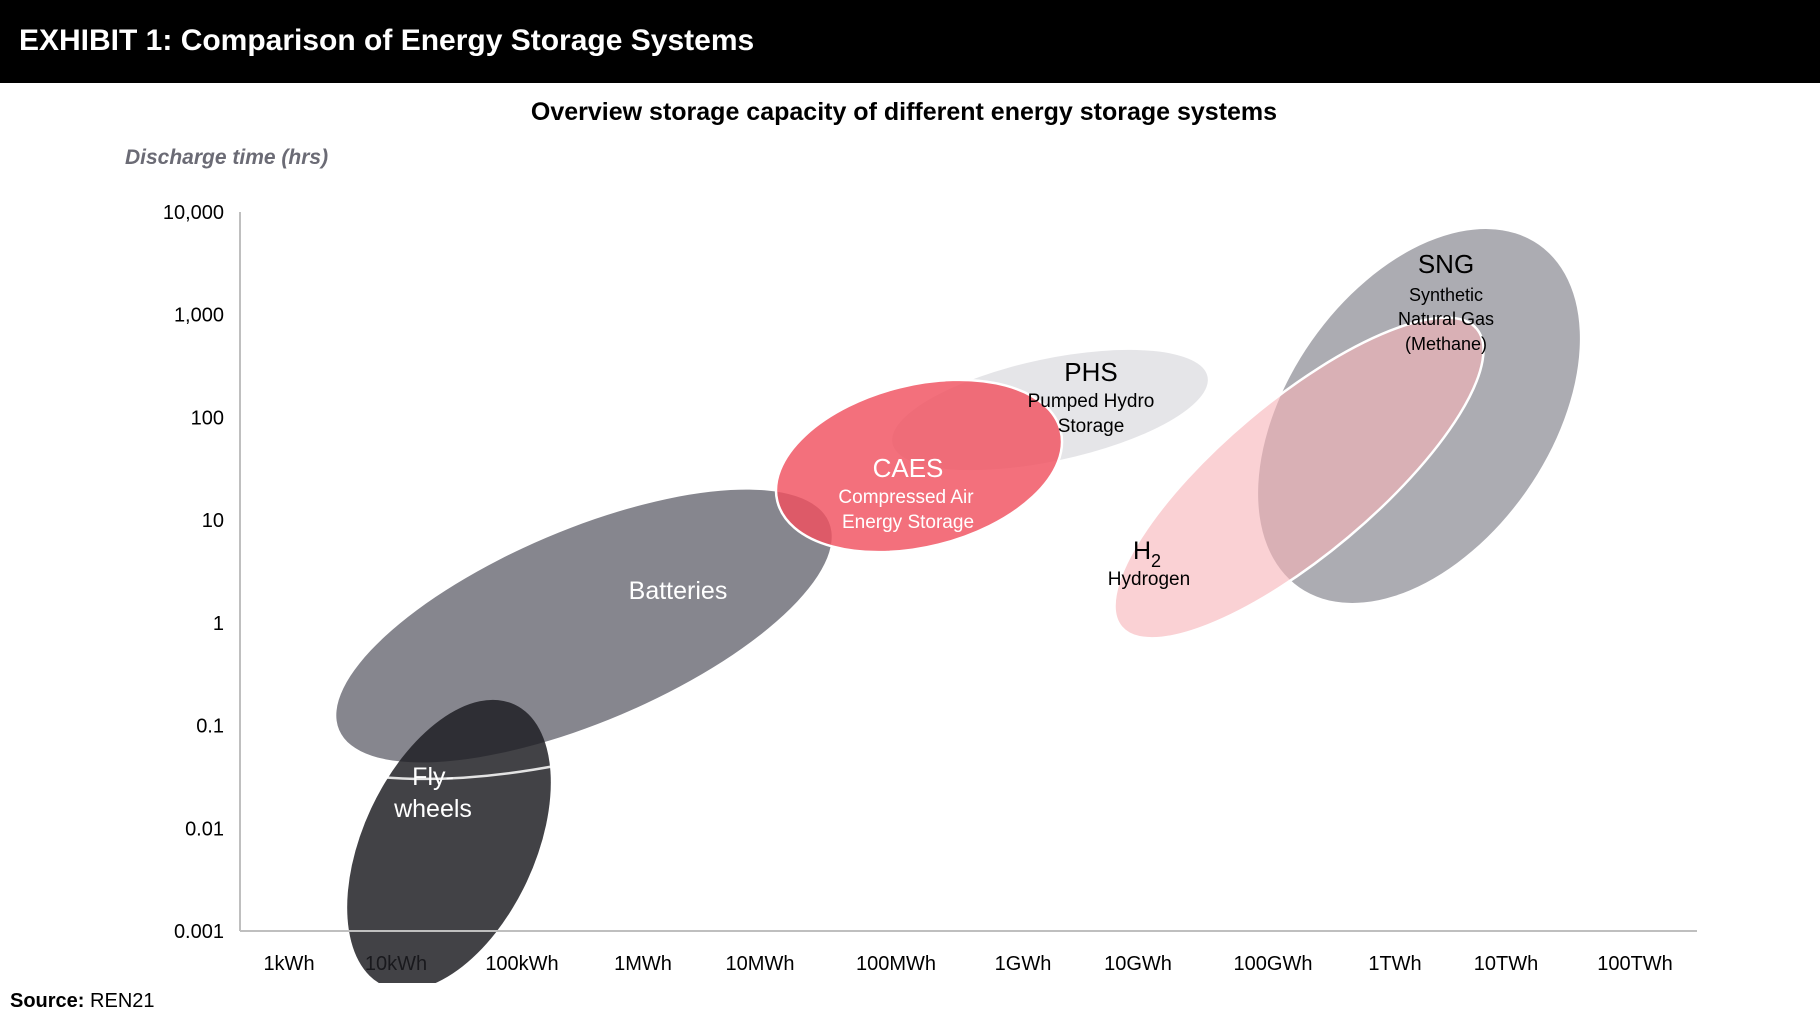 The image size is (1820, 1024). What do you see at coordinates (1149, 579) in the screenshot?
I see `h2-subtitle: Hydrogen` at bounding box center [1149, 579].